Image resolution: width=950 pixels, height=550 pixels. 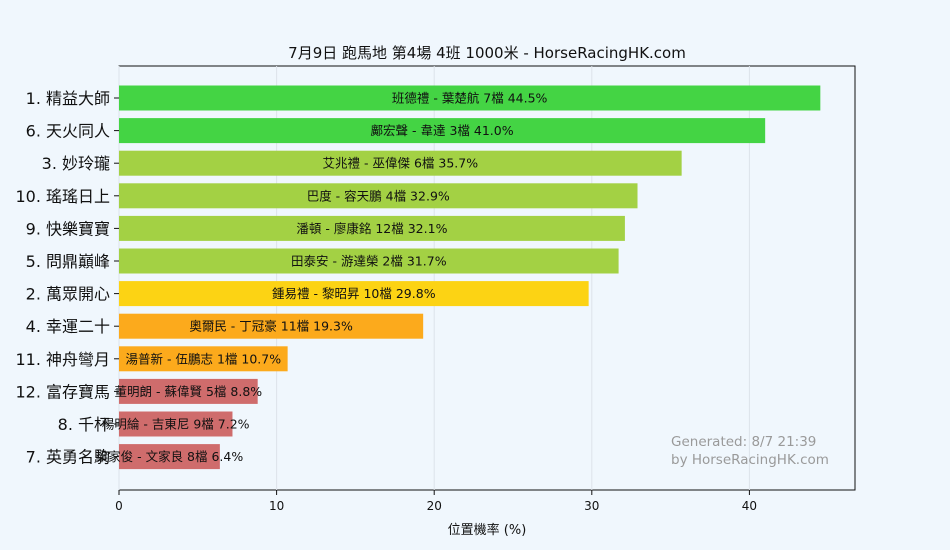 I want to click on x-axis-title: 位置機率 (%), so click(x=487, y=530).